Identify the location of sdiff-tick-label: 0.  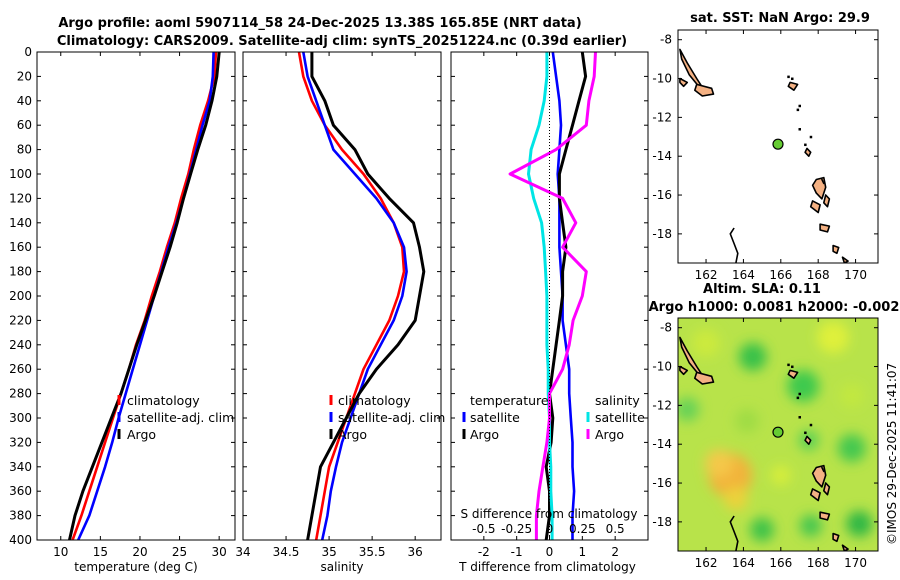
(550, 529).